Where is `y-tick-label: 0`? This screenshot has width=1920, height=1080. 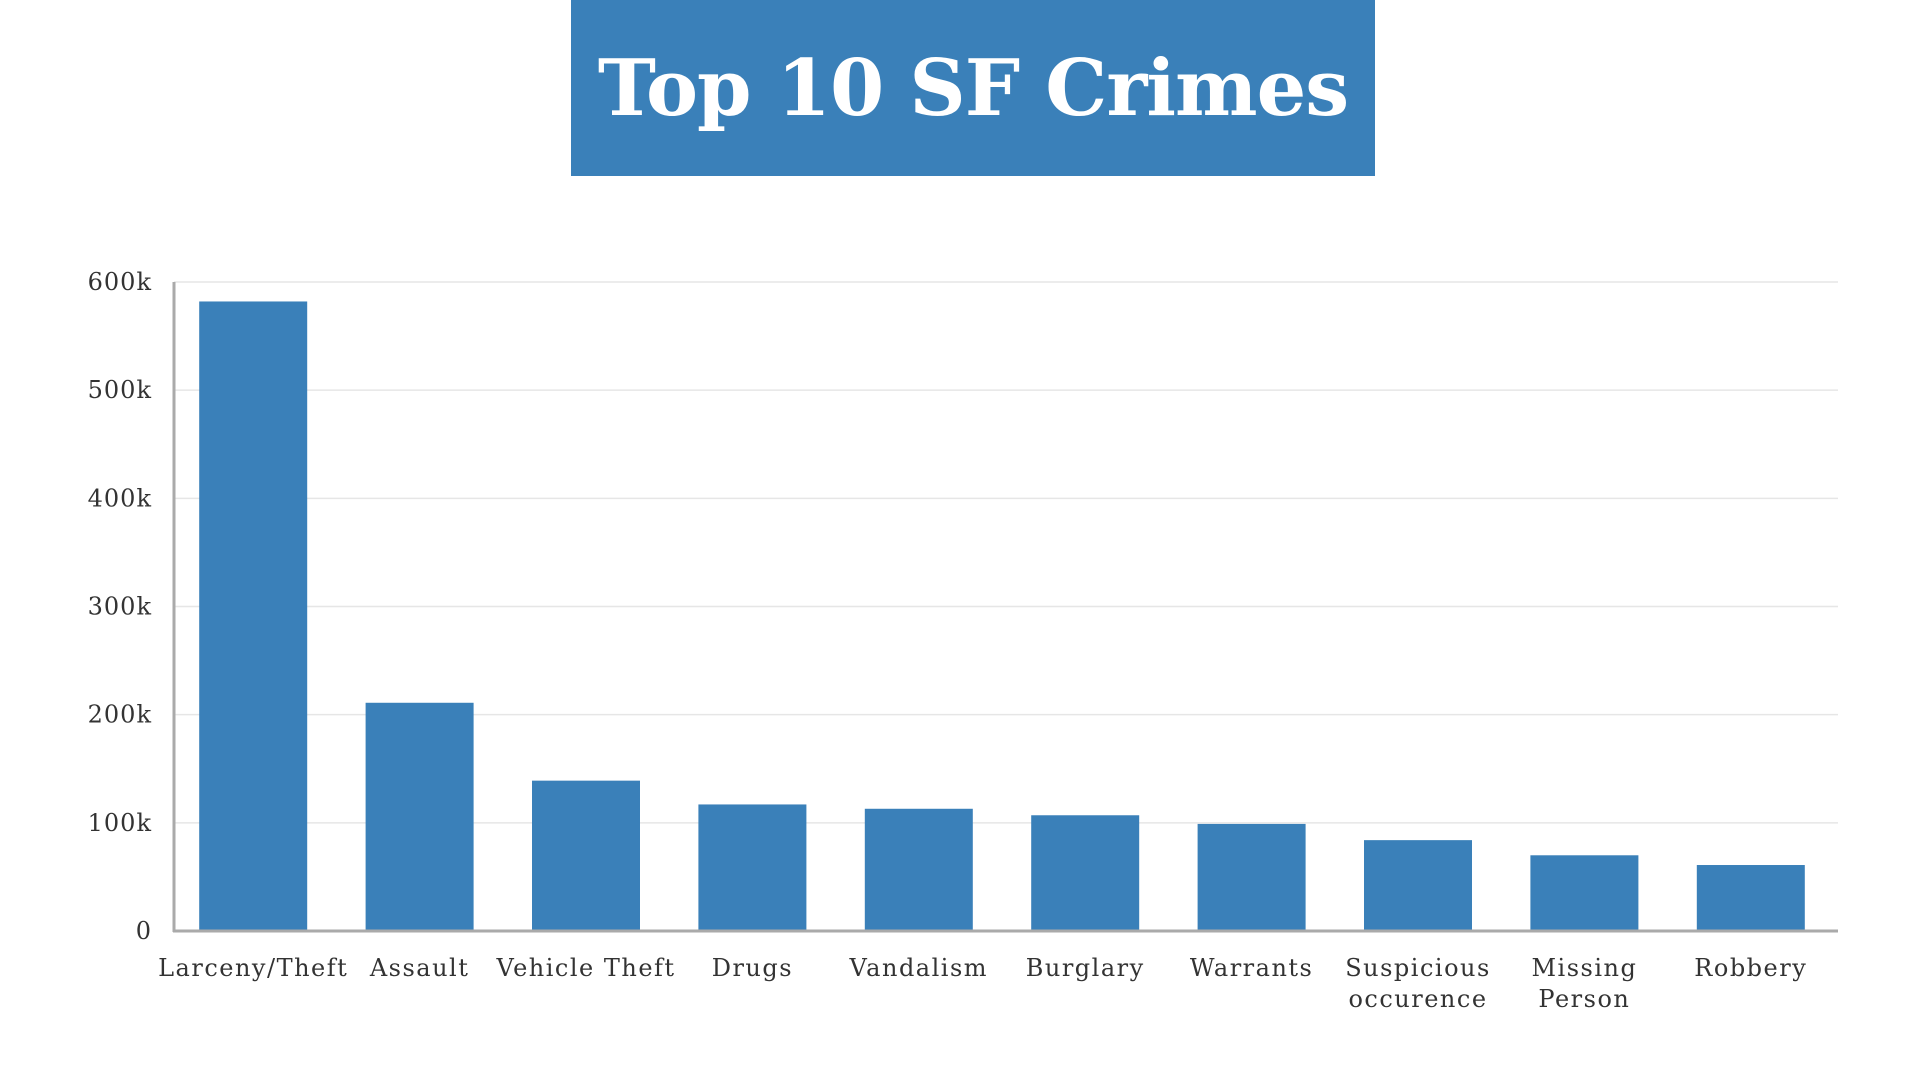
y-tick-label: 0 is located at coordinates (144, 931).